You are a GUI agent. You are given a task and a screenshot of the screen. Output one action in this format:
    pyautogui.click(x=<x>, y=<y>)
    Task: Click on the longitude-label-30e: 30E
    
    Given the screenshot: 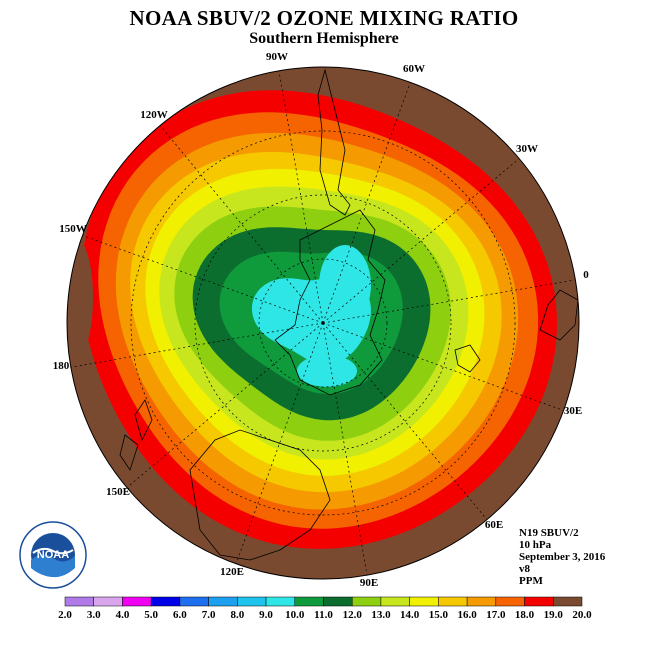 What is the action you would take?
    pyautogui.click(x=573, y=411)
    